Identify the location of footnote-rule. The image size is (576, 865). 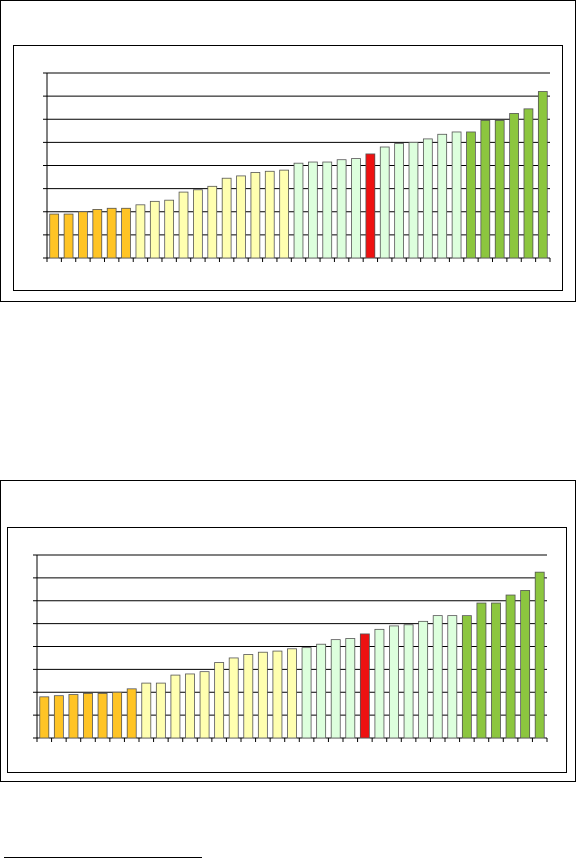
(103, 857).